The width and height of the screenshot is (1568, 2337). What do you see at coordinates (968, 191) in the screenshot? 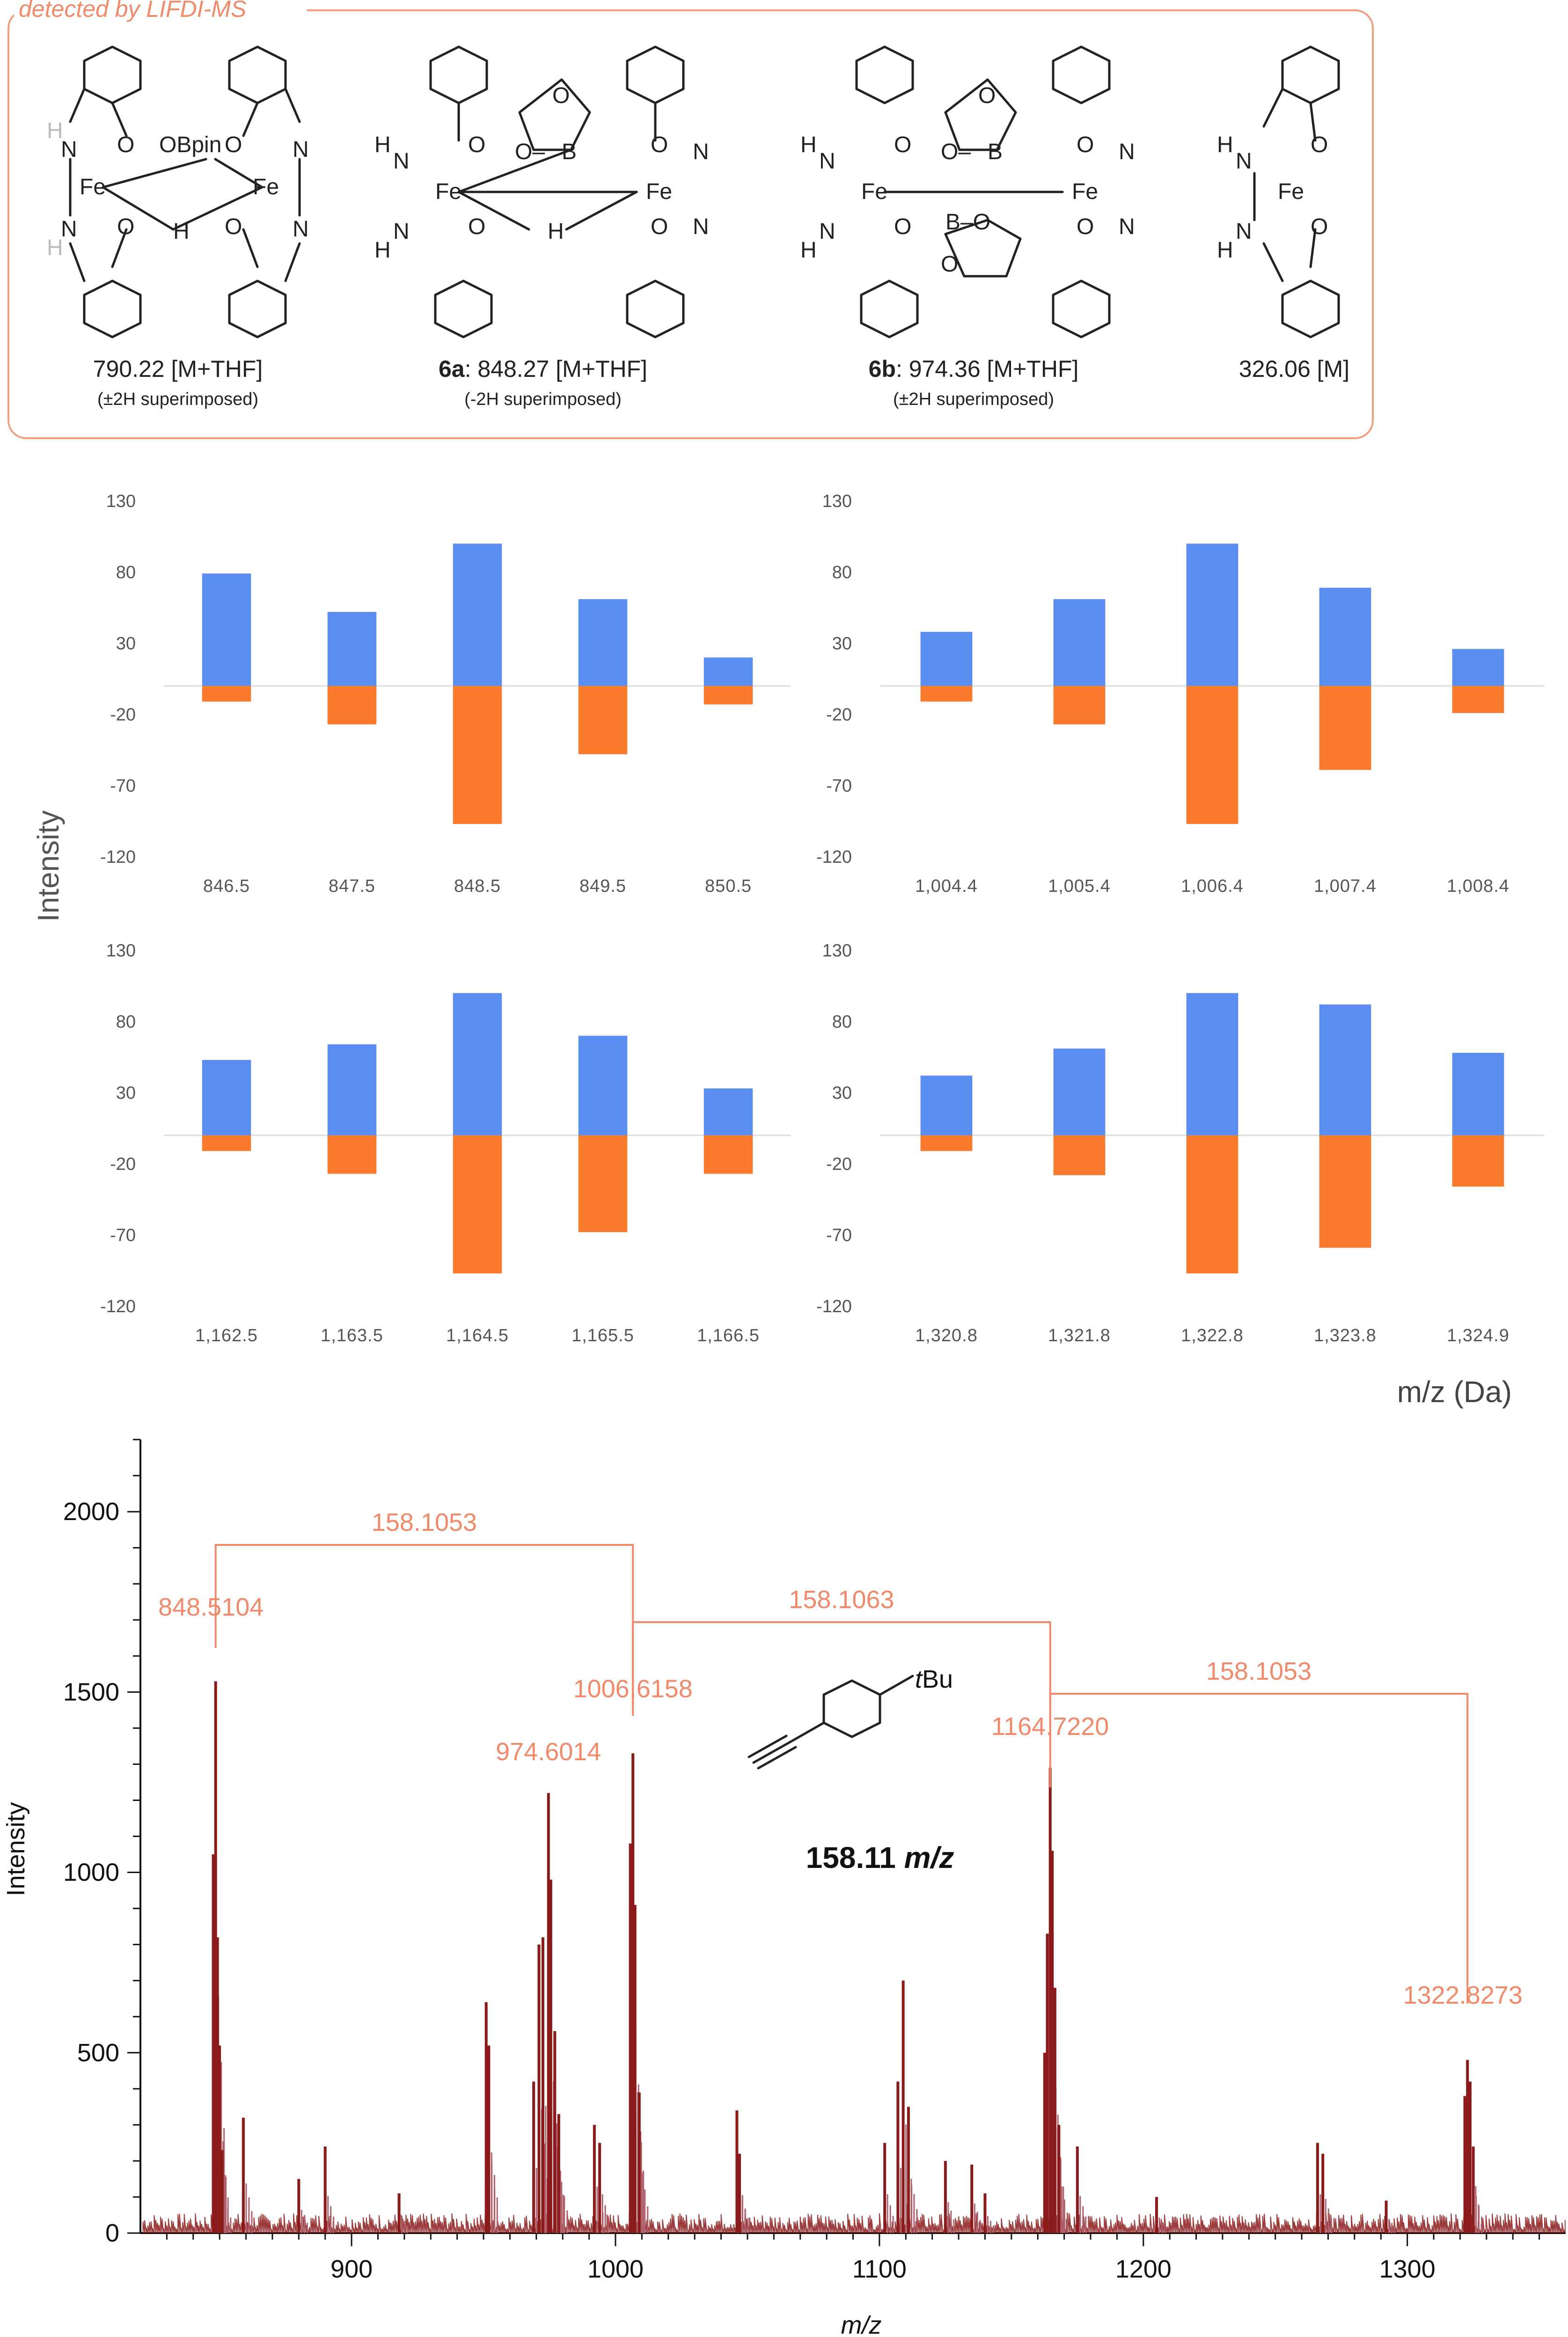
I see `structure-6b: H N O O– B O O N Fe Fe B–O O N H O O N` at bounding box center [968, 191].